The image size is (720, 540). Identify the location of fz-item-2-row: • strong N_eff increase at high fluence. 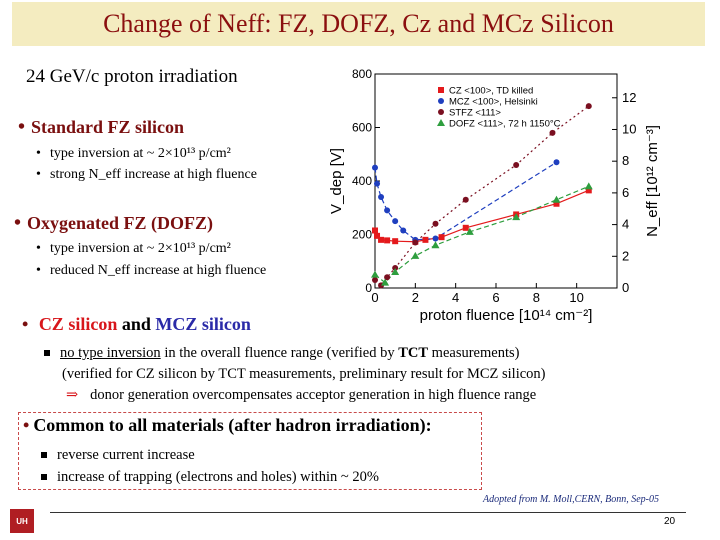
(146, 175).